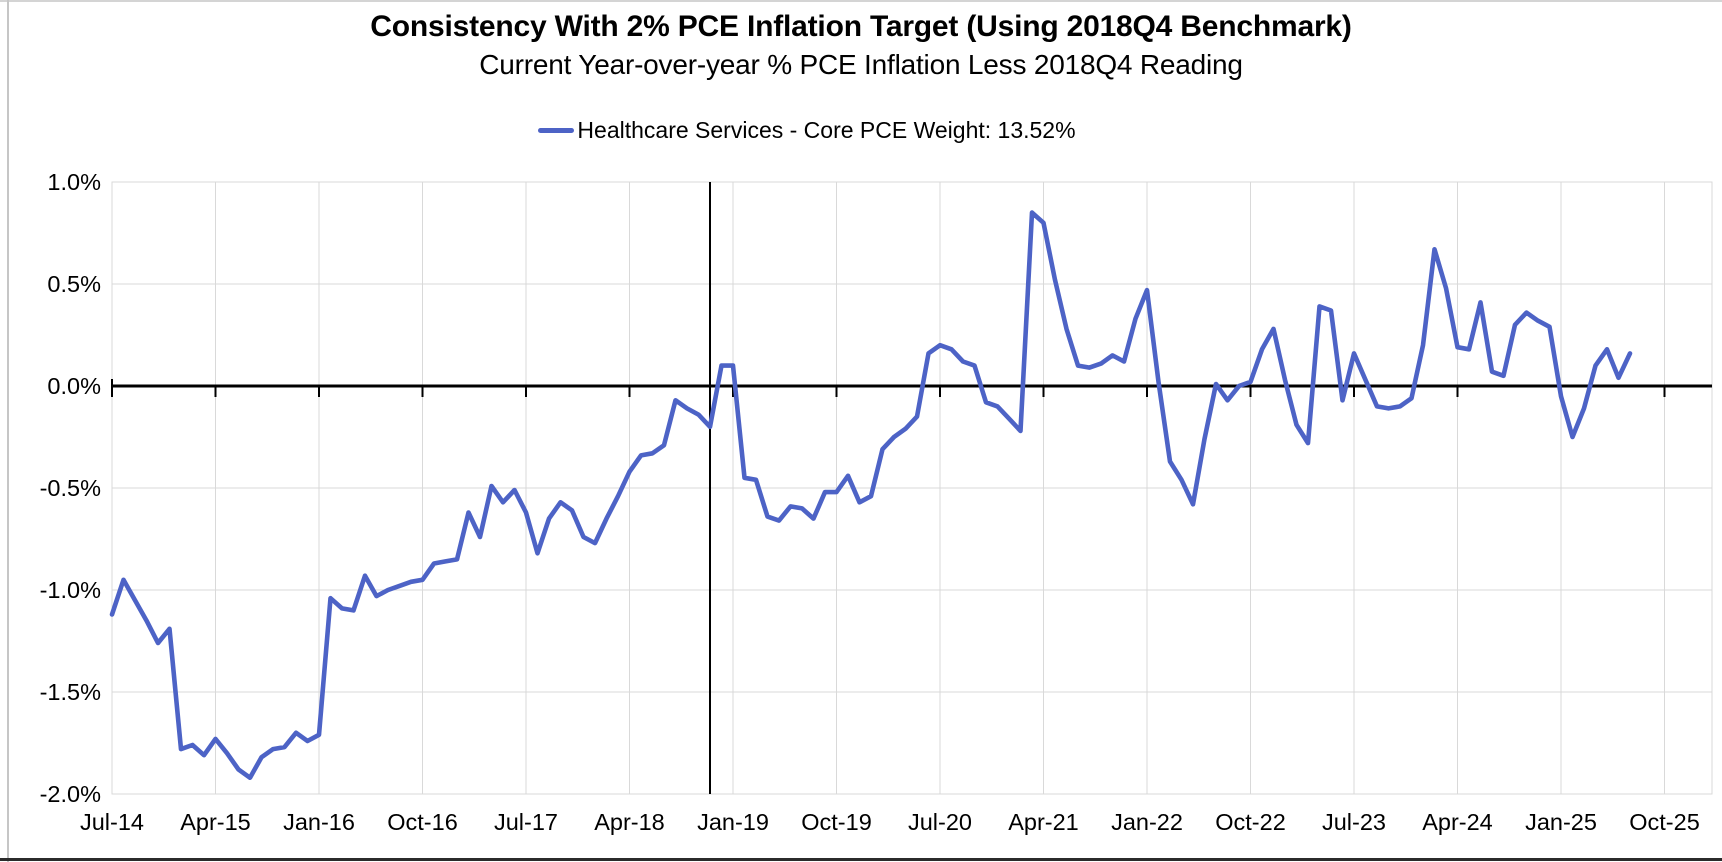 The image size is (1722, 862). What do you see at coordinates (74, 284) in the screenshot?
I see `y-axis-label: 0.5%` at bounding box center [74, 284].